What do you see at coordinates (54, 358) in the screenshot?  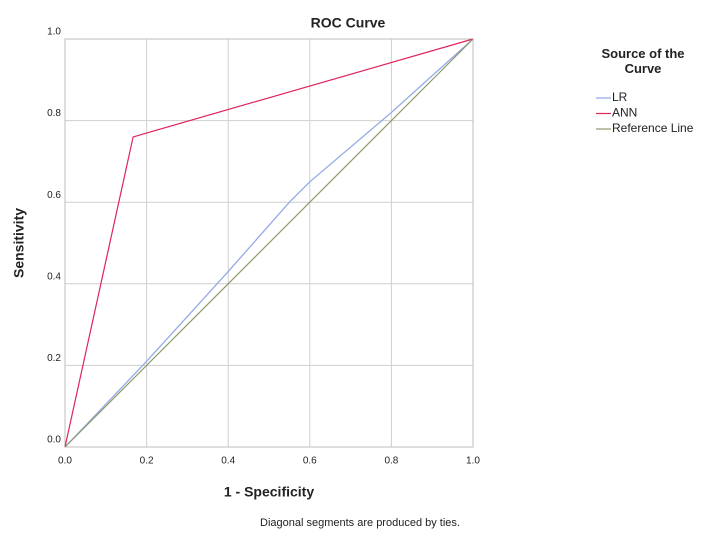 I see `y-tick-label: 0.2` at bounding box center [54, 358].